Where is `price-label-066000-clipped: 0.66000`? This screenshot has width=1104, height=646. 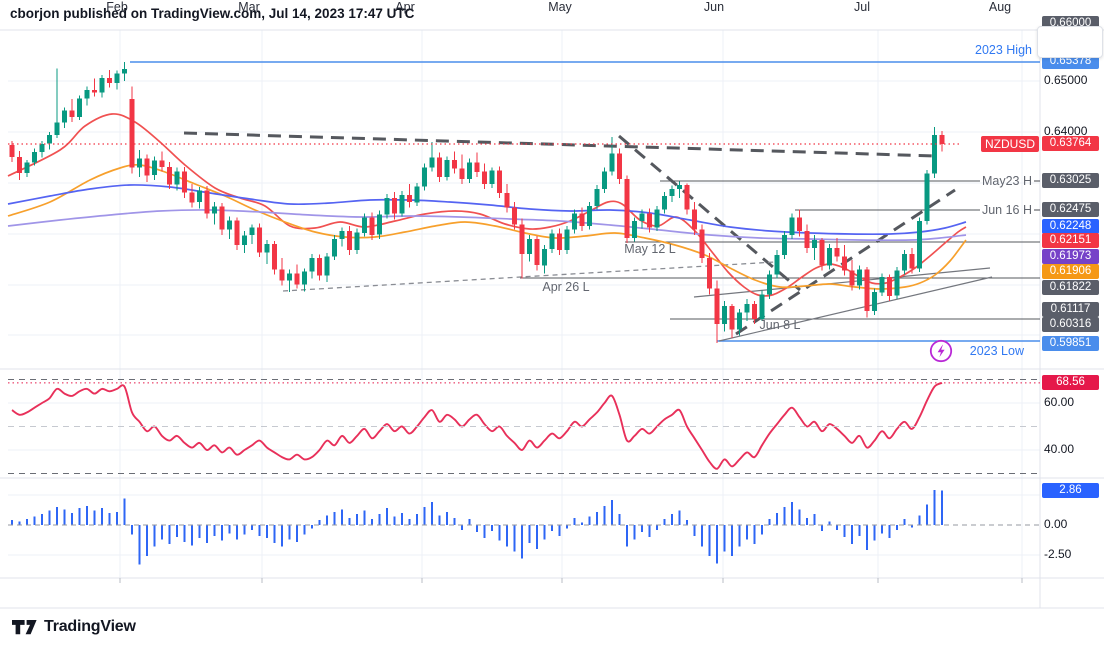
price-label-066000-clipped: 0.66000 is located at coordinates (1070, 22).